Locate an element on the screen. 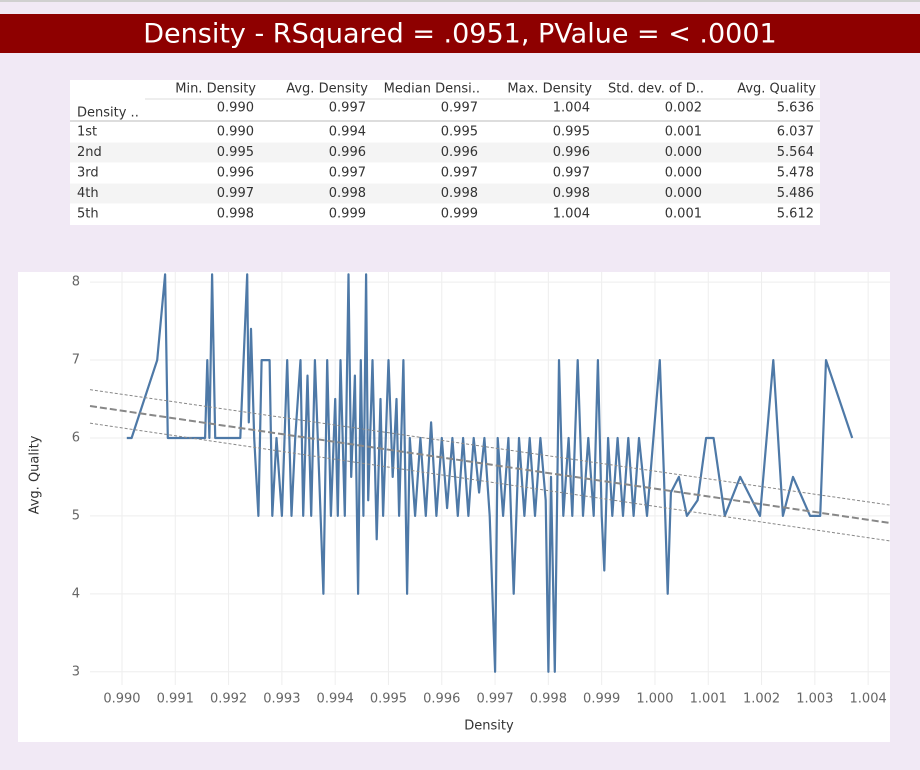 The image size is (920, 770). x-tick-label: 0.993 is located at coordinates (281, 699).